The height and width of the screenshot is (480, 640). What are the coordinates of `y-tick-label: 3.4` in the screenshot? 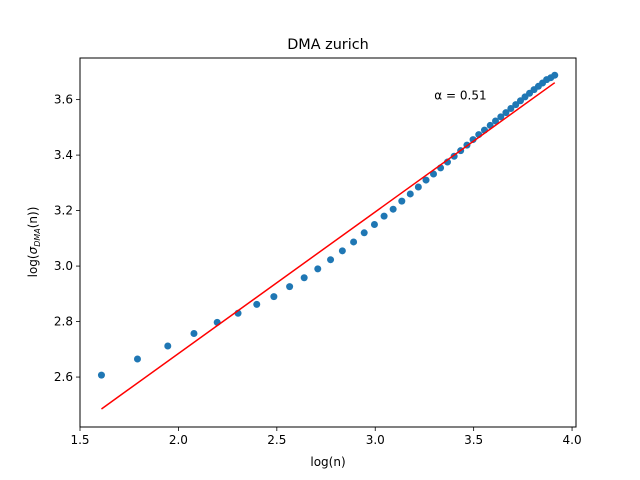 It's located at (63, 155).